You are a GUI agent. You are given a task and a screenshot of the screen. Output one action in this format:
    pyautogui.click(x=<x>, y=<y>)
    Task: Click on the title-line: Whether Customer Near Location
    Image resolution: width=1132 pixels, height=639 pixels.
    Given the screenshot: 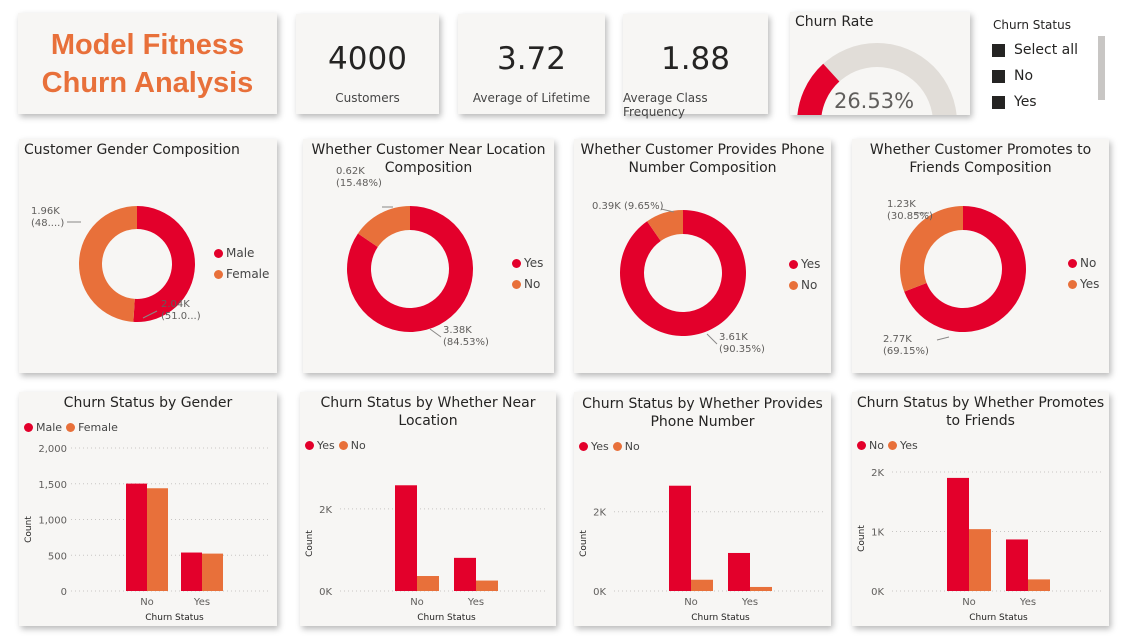 What is the action you would take?
    pyautogui.click(x=428, y=150)
    